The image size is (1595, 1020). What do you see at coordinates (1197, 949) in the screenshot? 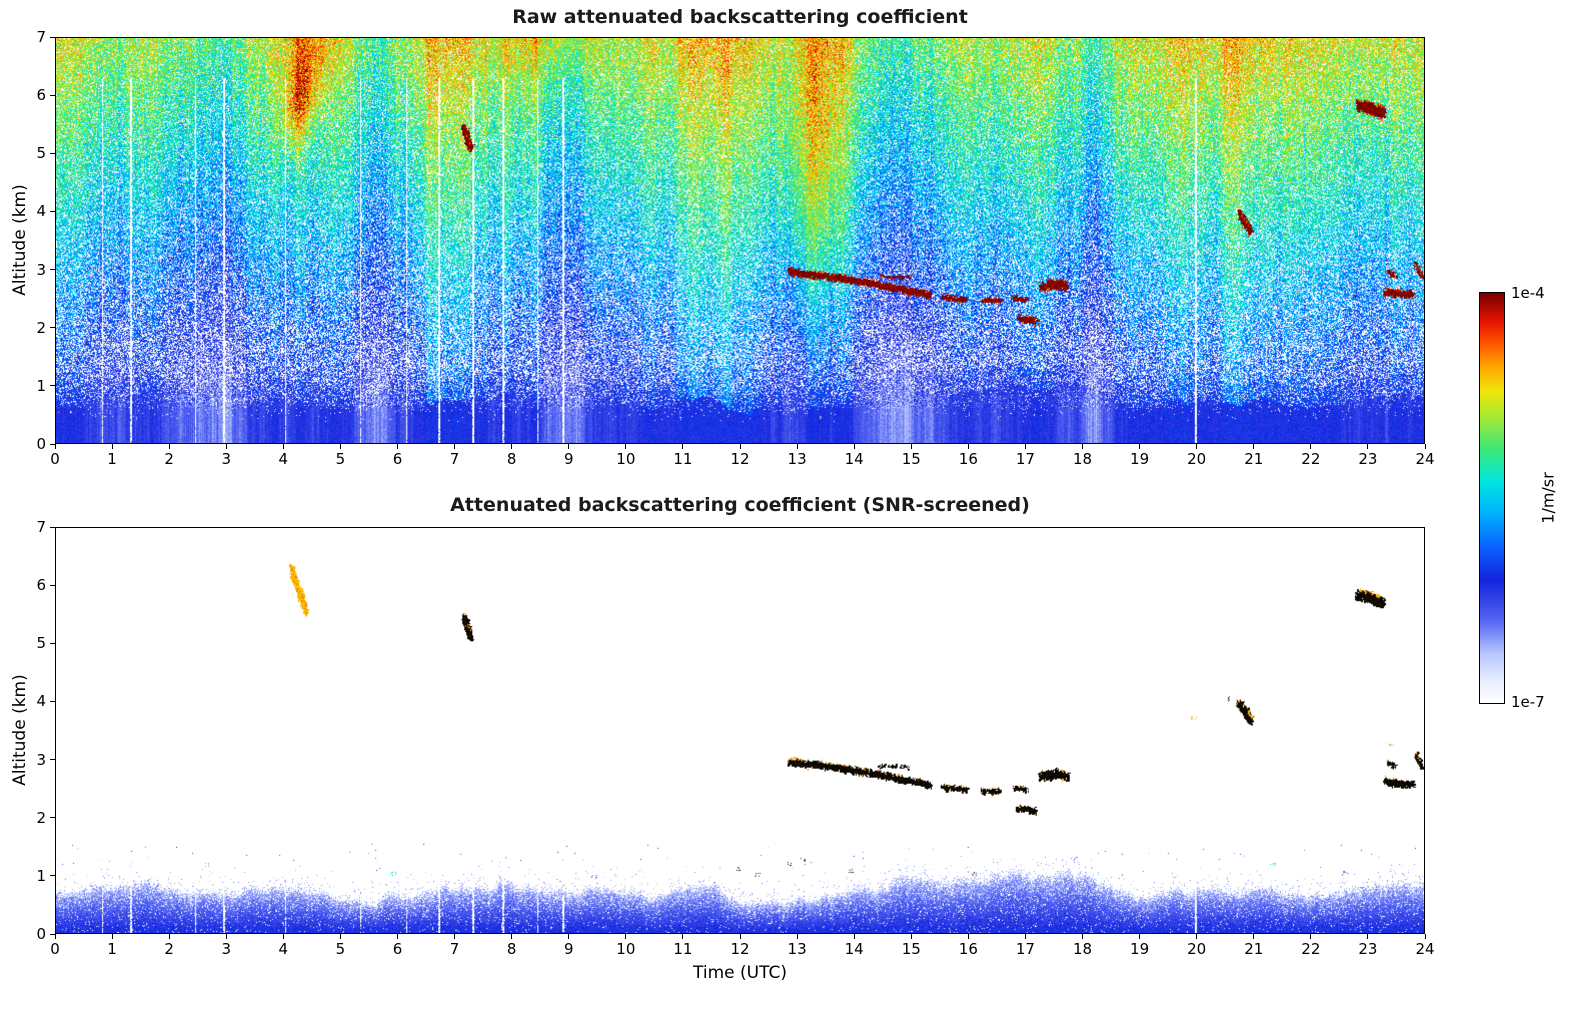
I see `x-tick-label: 20` at bounding box center [1197, 949].